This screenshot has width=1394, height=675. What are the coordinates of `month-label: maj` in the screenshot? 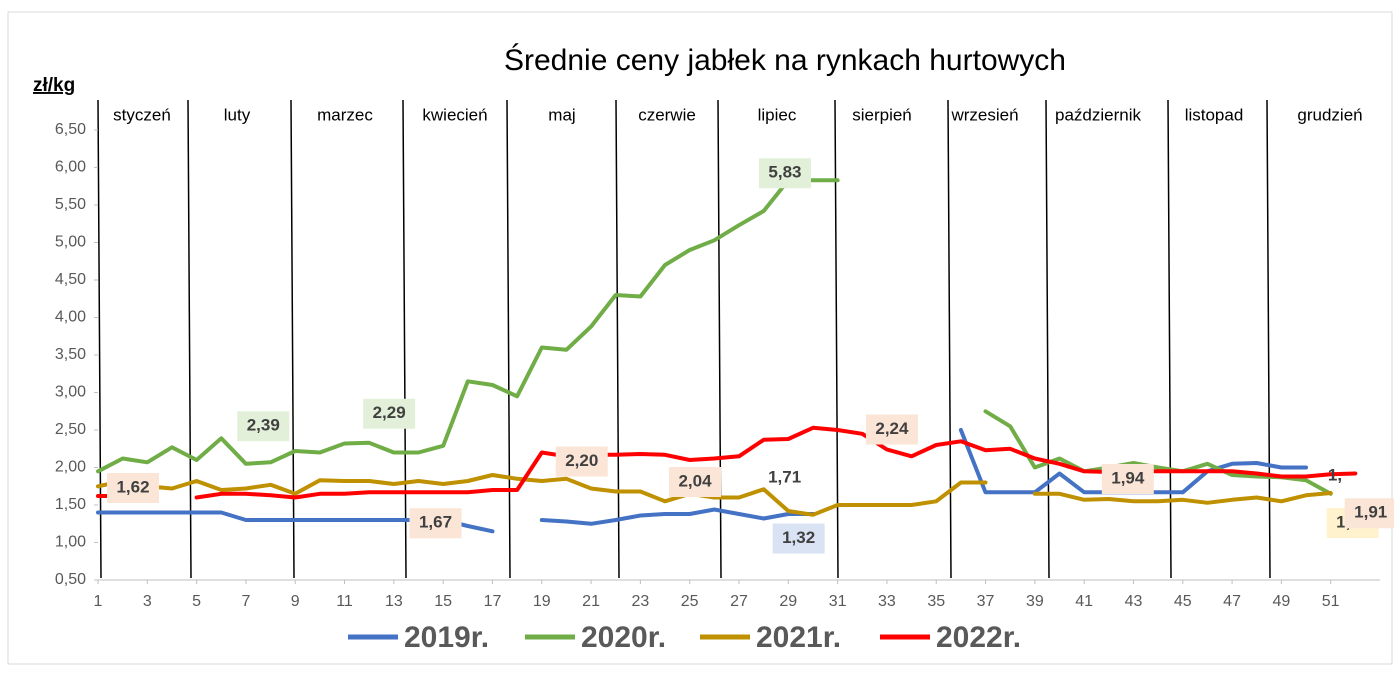 It's located at (561, 114).